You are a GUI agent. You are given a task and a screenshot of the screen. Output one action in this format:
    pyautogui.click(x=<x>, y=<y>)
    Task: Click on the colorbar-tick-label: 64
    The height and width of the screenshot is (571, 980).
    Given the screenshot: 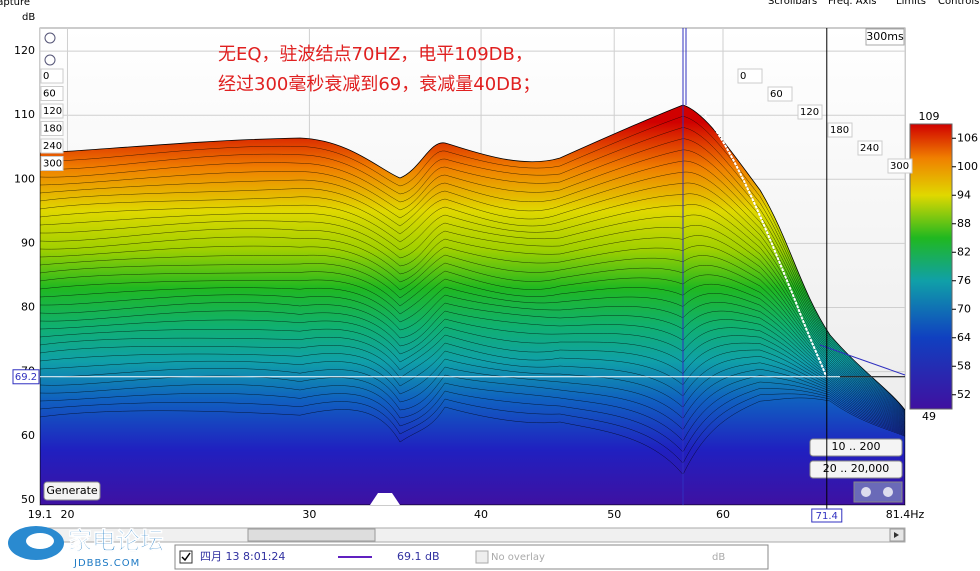 What is the action you would take?
    pyautogui.click(x=964, y=337)
    